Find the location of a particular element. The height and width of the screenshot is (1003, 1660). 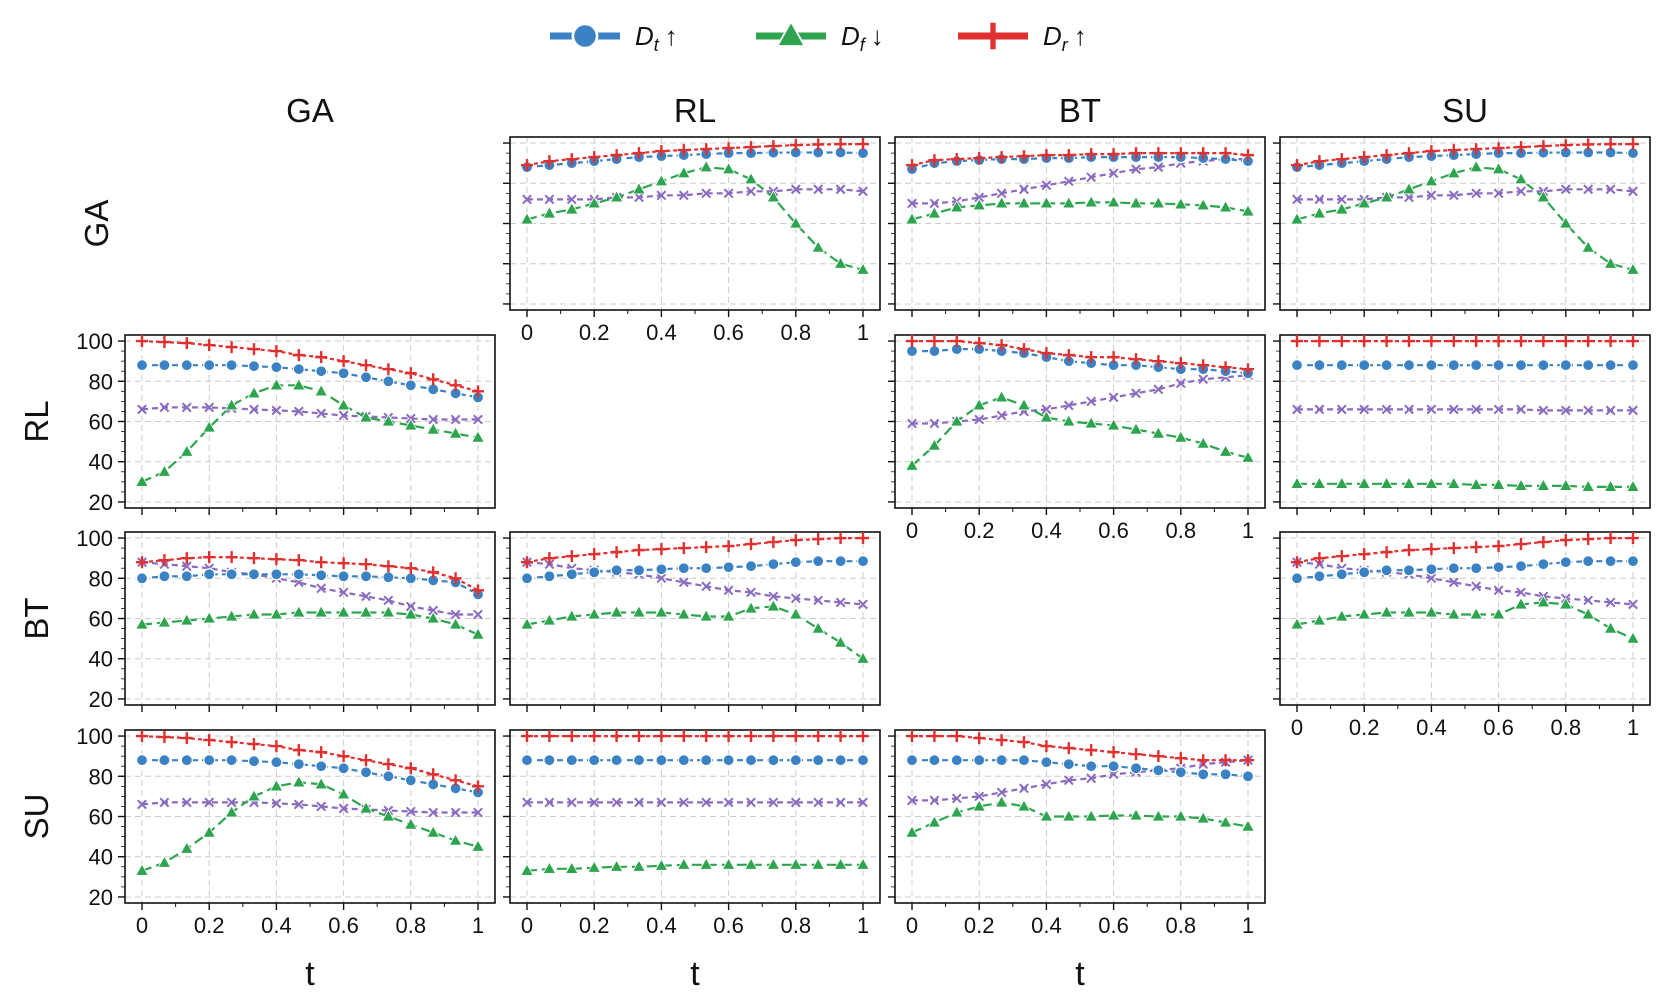

row-header-rl: RL is located at coordinates (36, 421).